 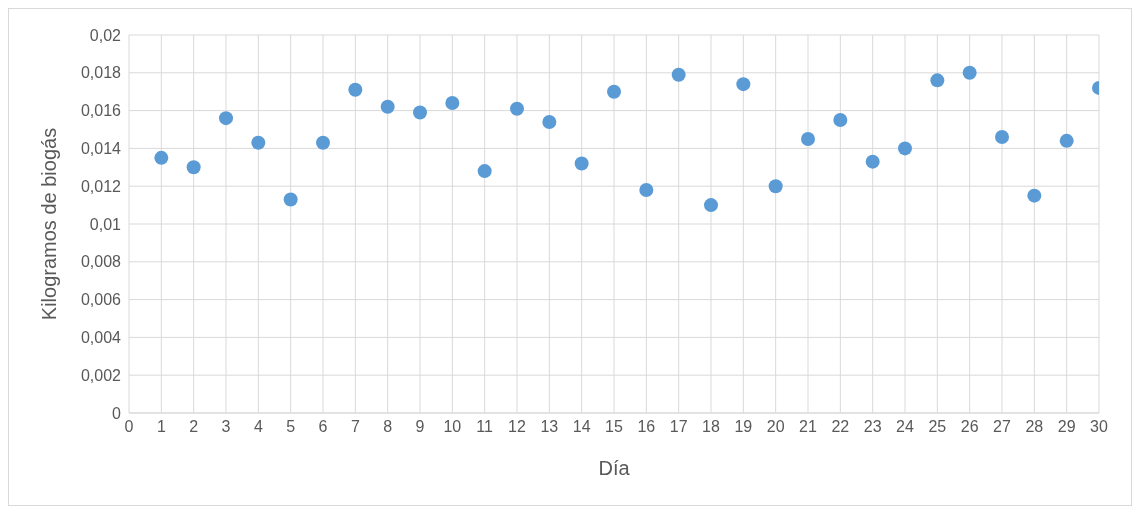 What do you see at coordinates (452, 427) in the screenshot?
I see `x-tick-label: 10` at bounding box center [452, 427].